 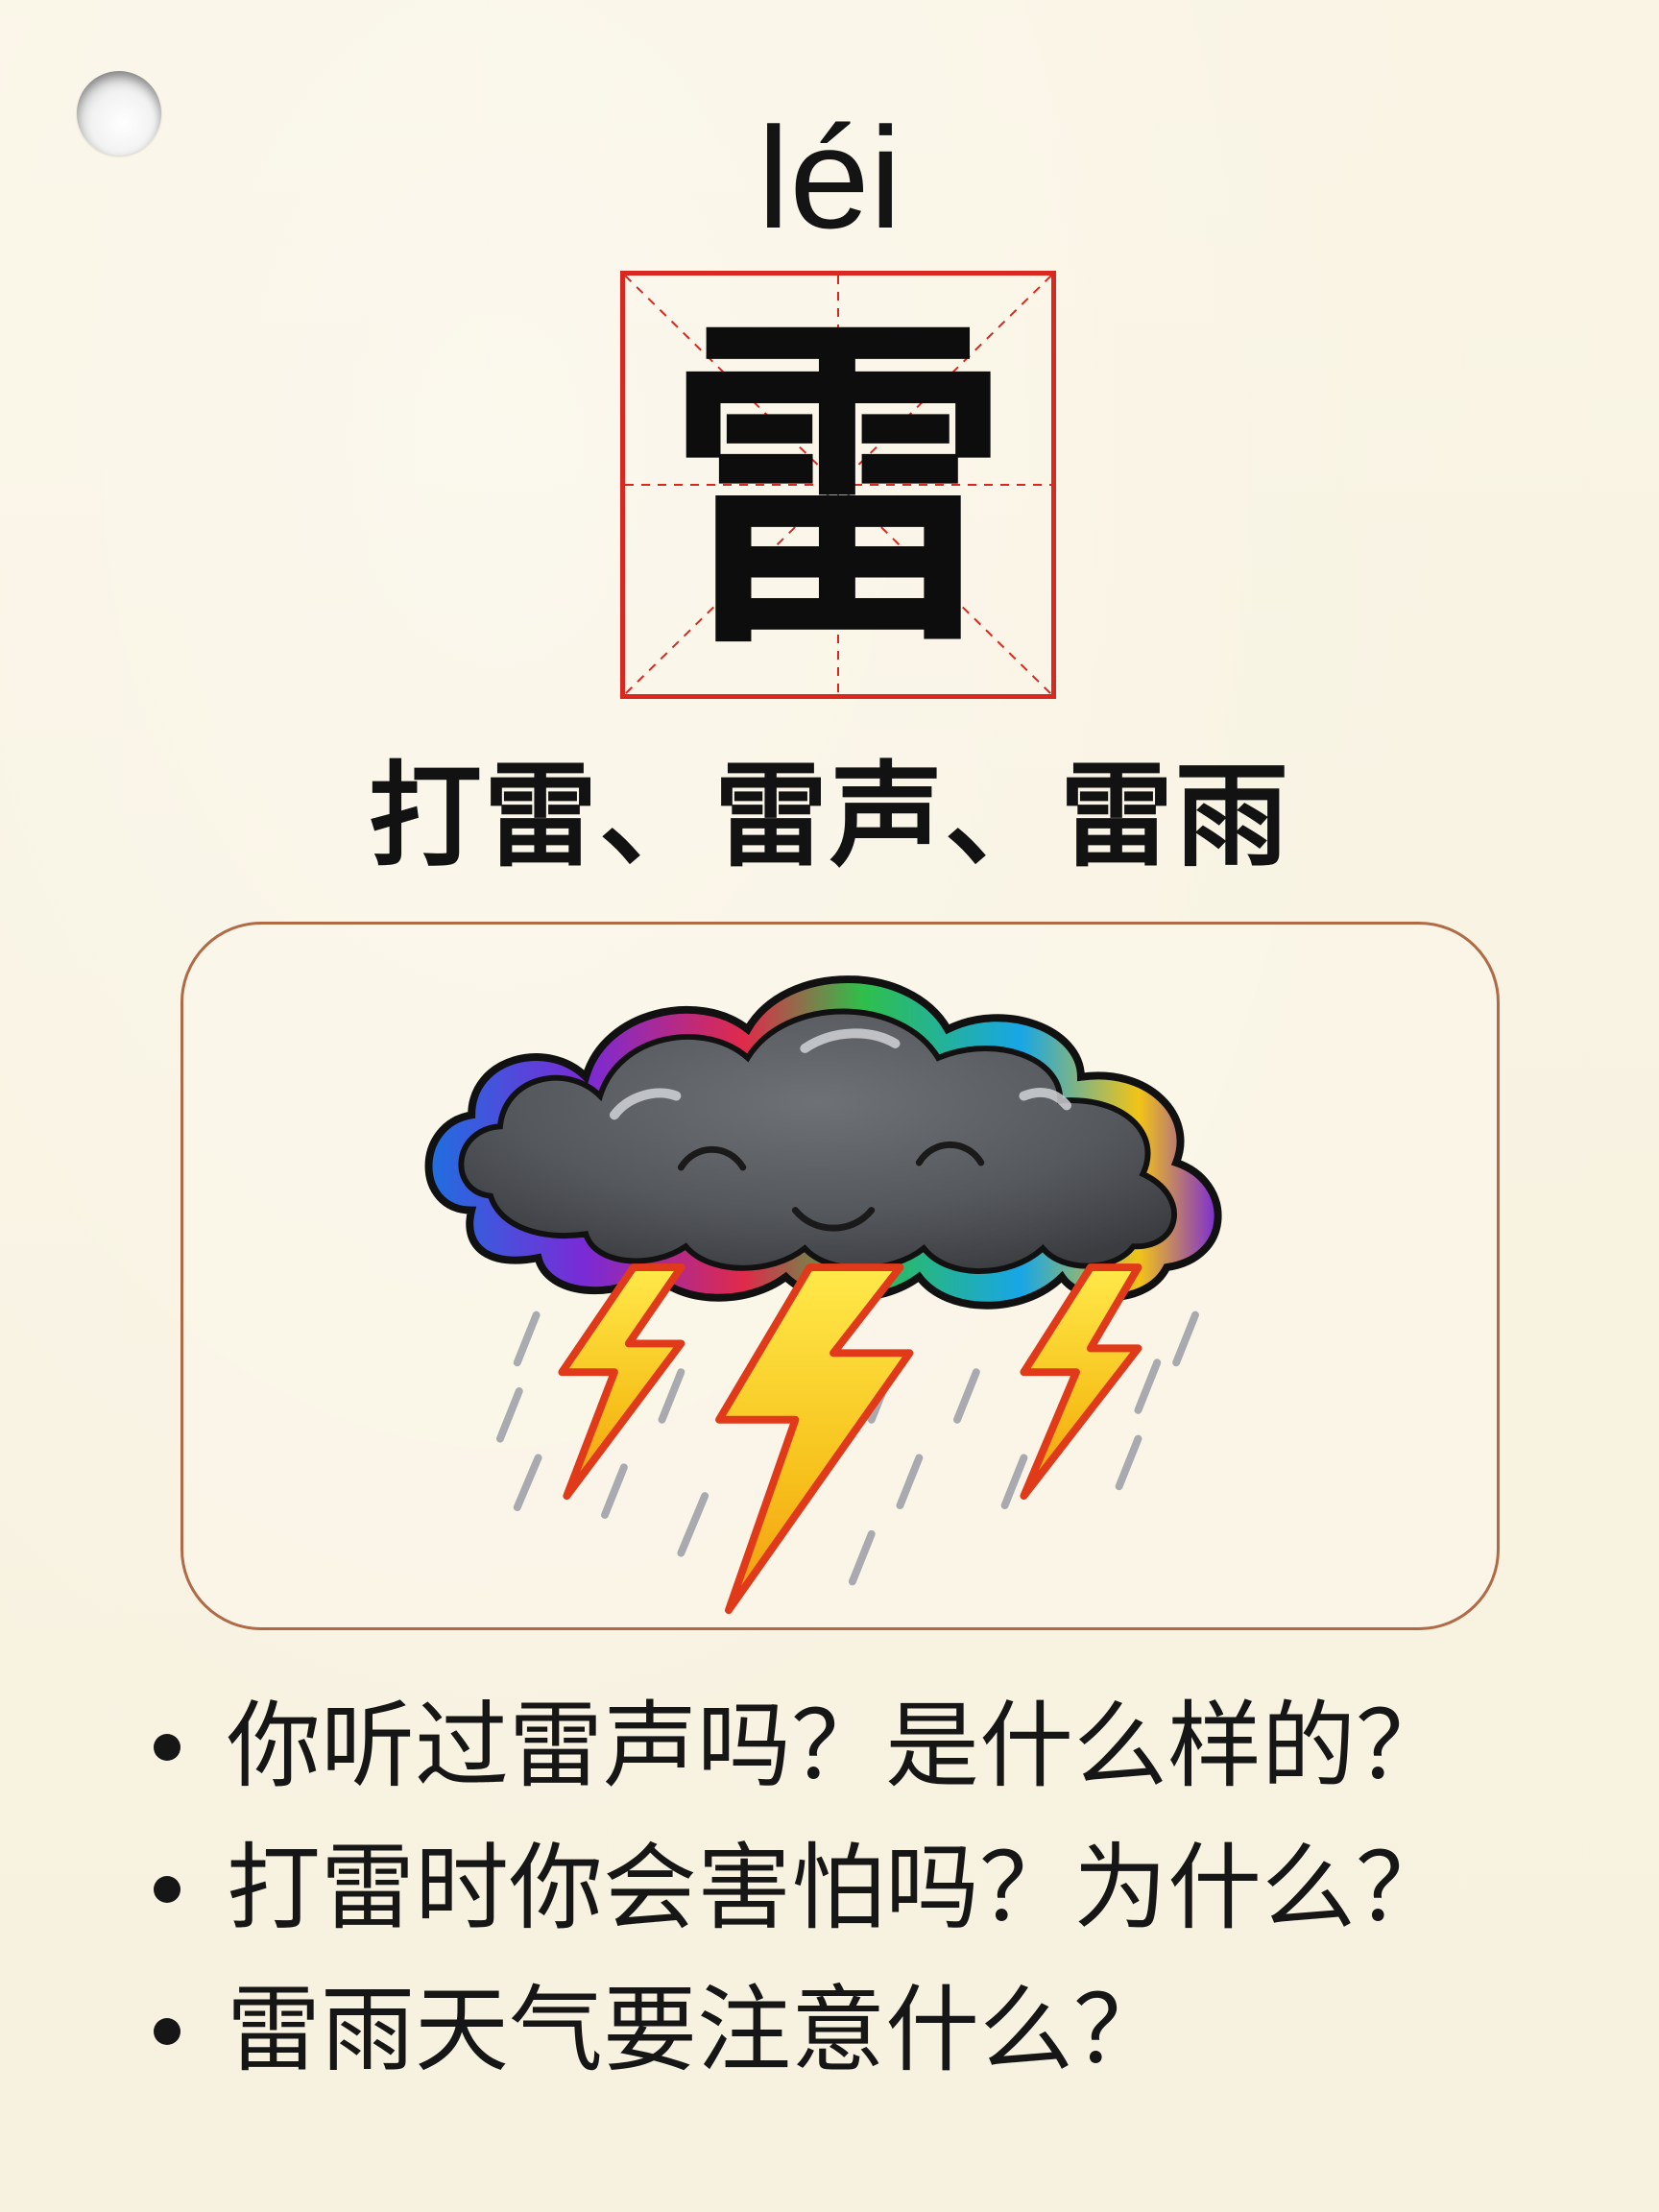 What do you see at coordinates (698, 2030) in the screenshot?
I see `question-text: 雷雨天气要注意什么？` at bounding box center [698, 2030].